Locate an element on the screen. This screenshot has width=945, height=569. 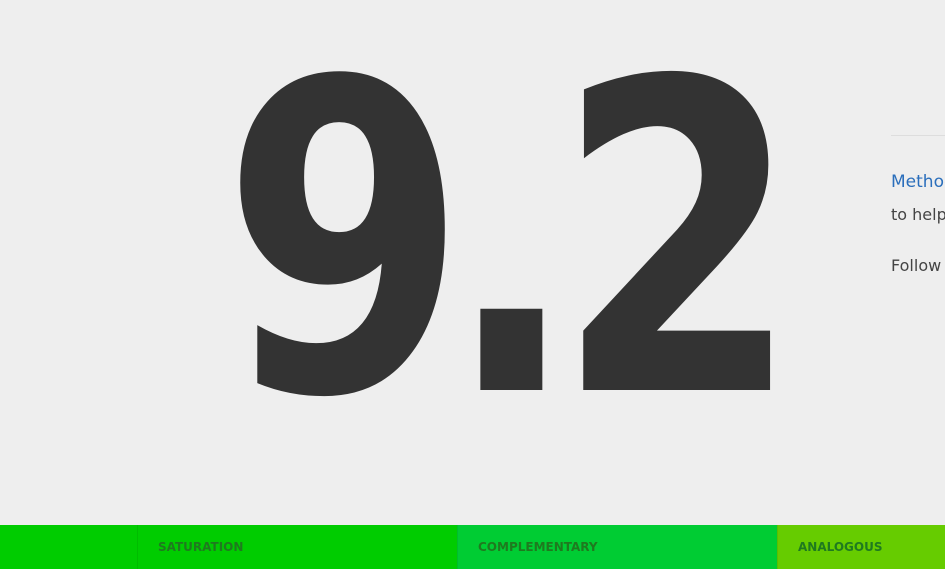
tab-complementary: COMPLEMENTARY is located at coordinates (617, 547).